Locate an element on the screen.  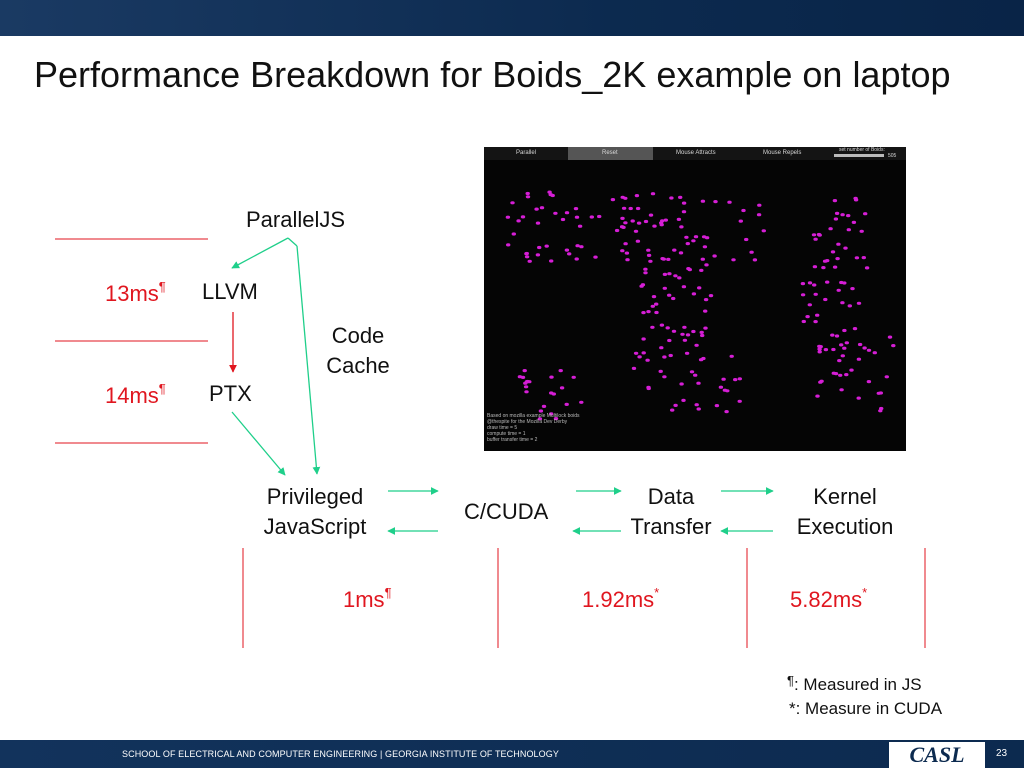
menu-set-number-label: set number of Boids: is located at coordinates (862, 150).